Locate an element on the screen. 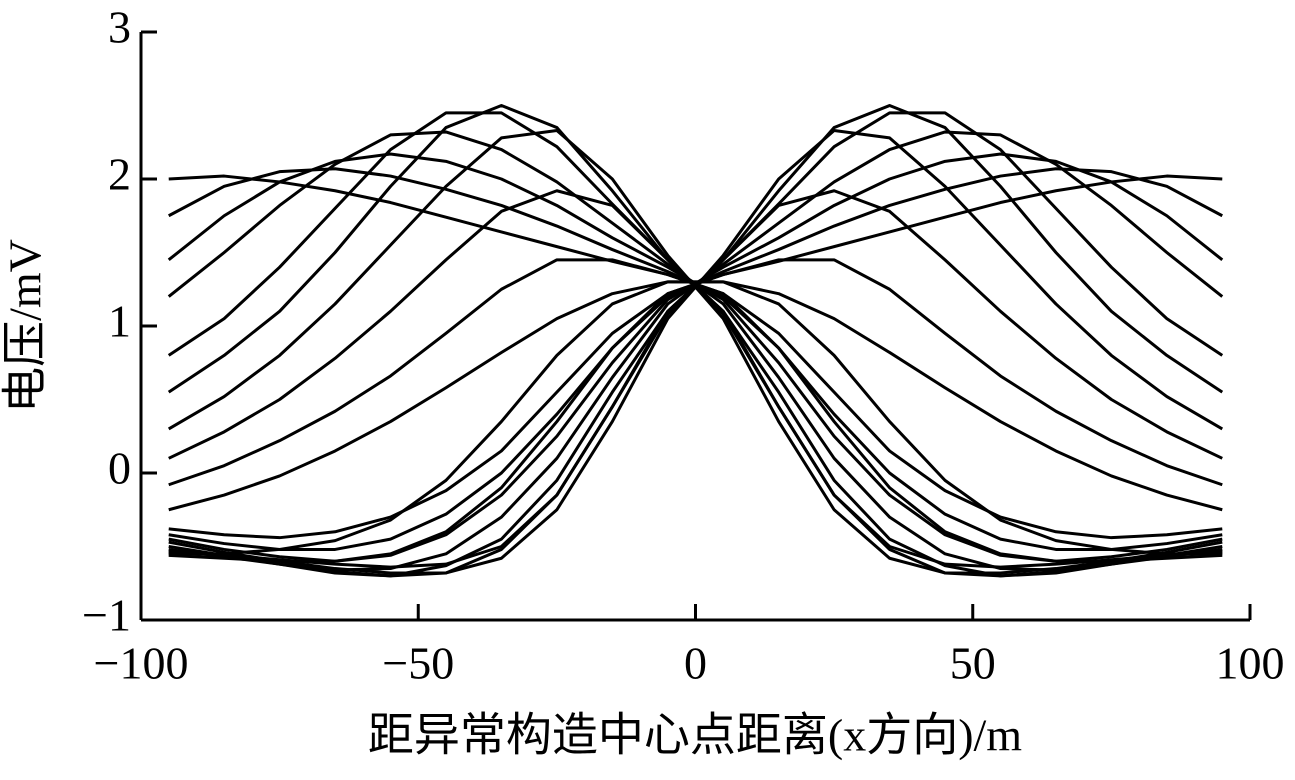 The image size is (1295, 780). x-tick-label: 50 is located at coordinates (973, 663).